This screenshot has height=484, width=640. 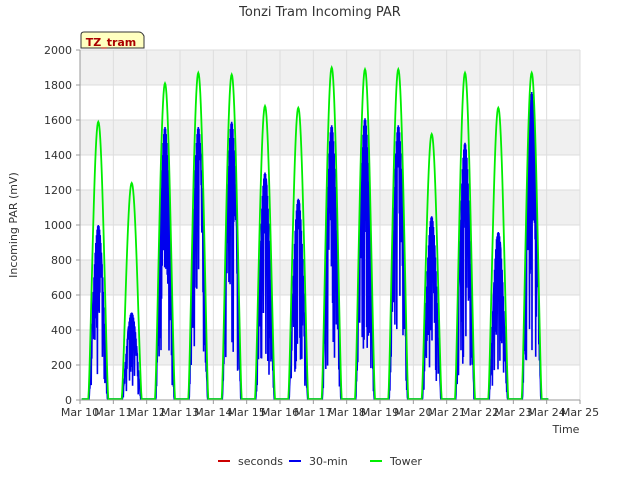 What do you see at coordinates (68, 400) in the screenshot?
I see `y-tick-label: 0` at bounding box center [68, 400].